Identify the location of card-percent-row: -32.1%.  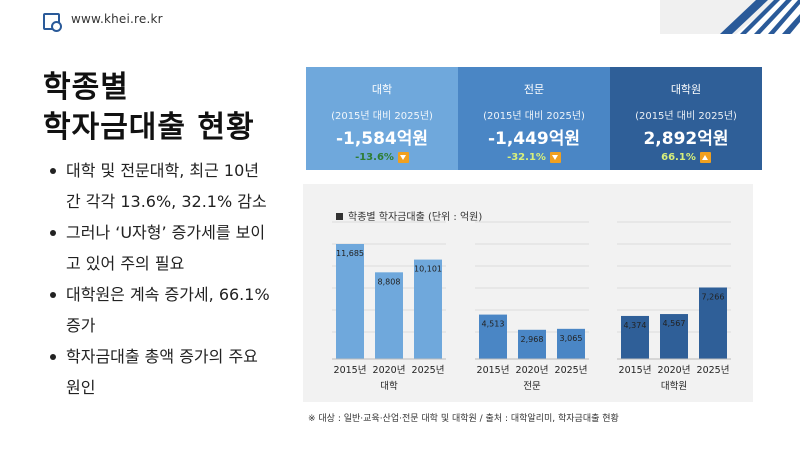
(534, 157).